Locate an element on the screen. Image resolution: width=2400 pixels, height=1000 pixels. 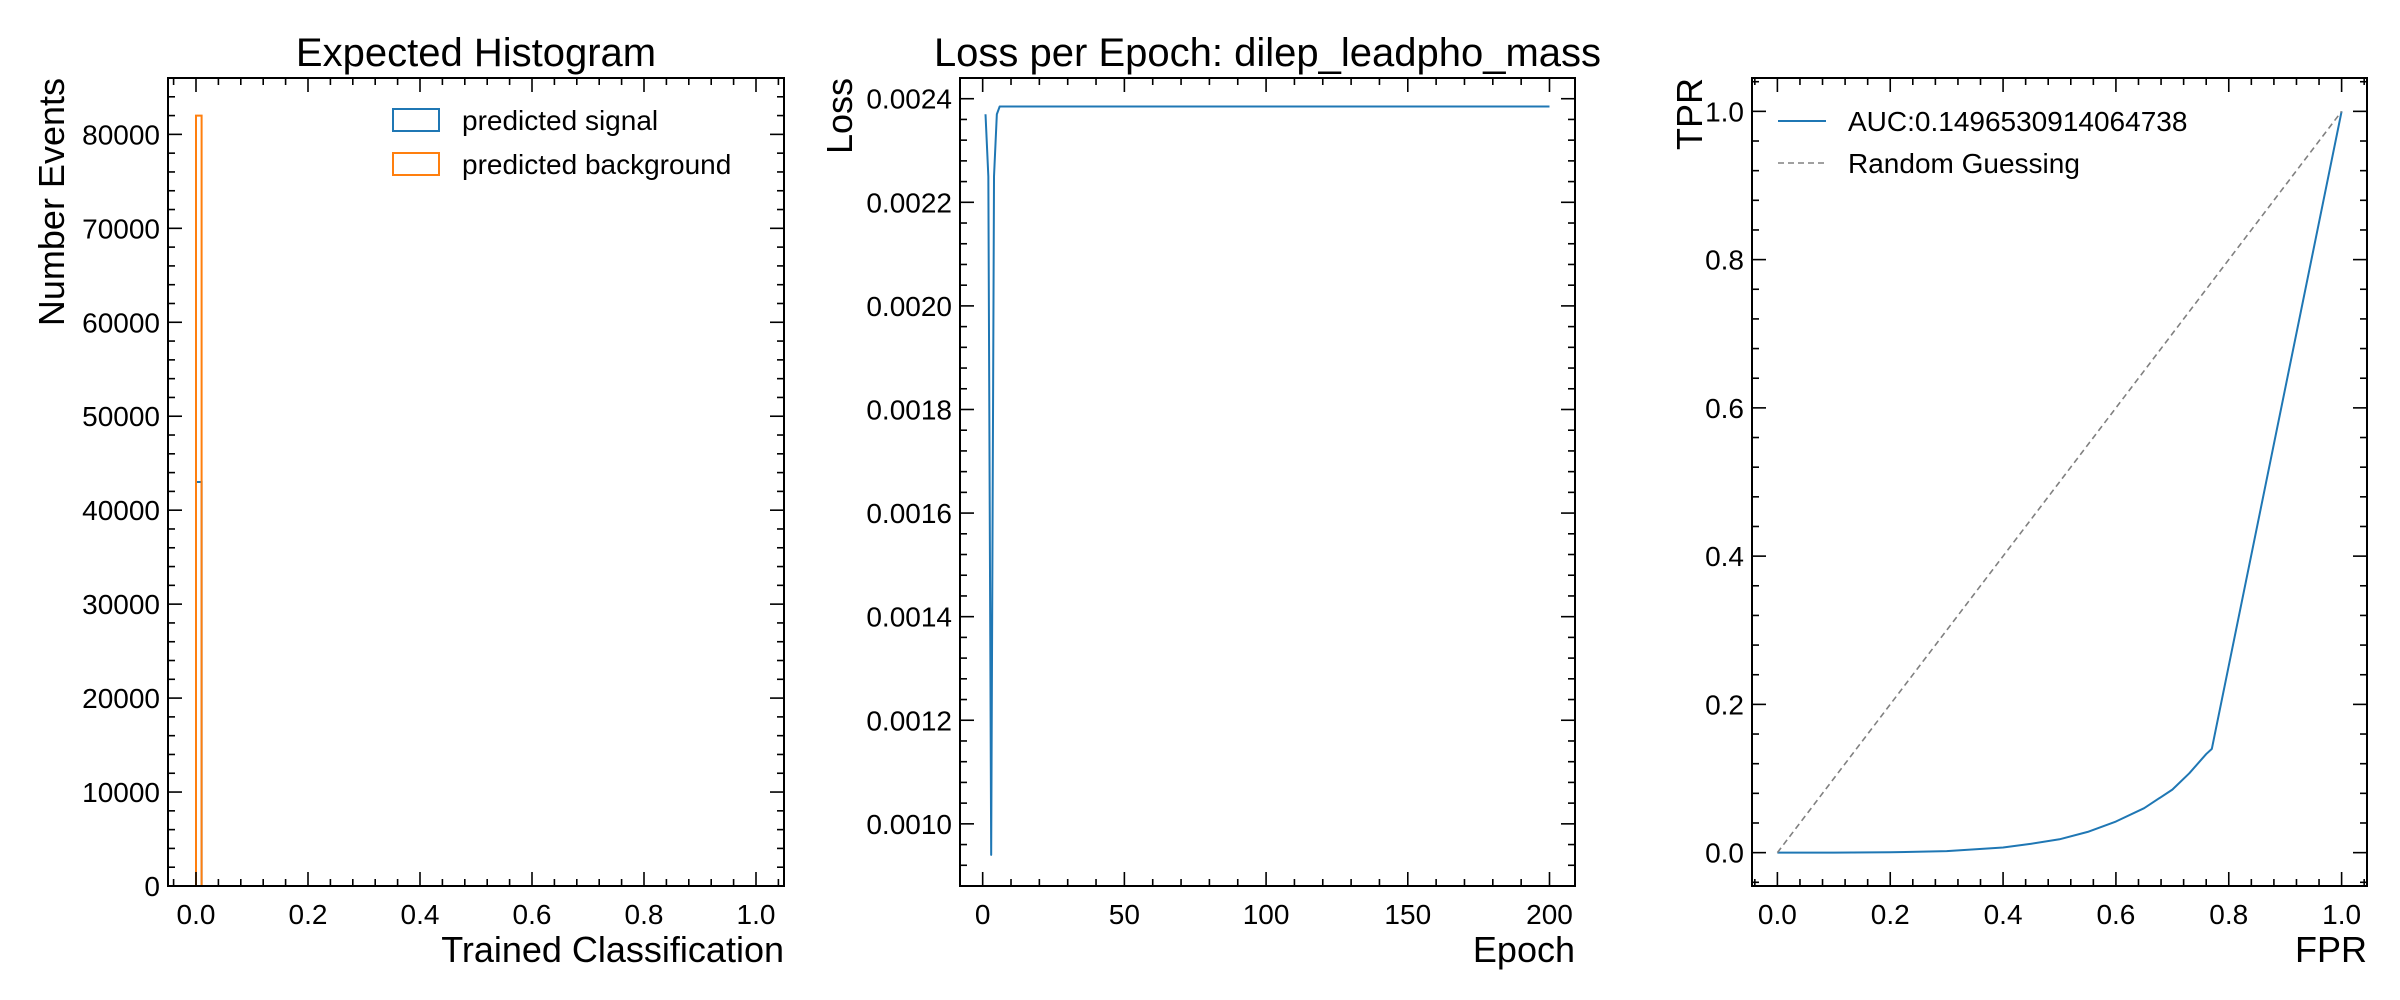
roc-y-tick-label: 0.4 is located at coordinates (1724, 556).